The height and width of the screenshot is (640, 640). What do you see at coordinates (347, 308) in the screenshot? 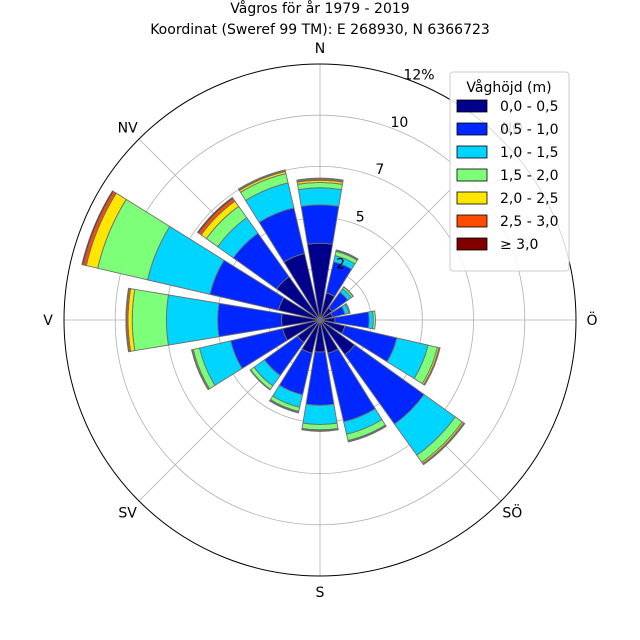
I see `rose-segment-ONO-1,5 - 2,0` at bounding box center [347, 308].